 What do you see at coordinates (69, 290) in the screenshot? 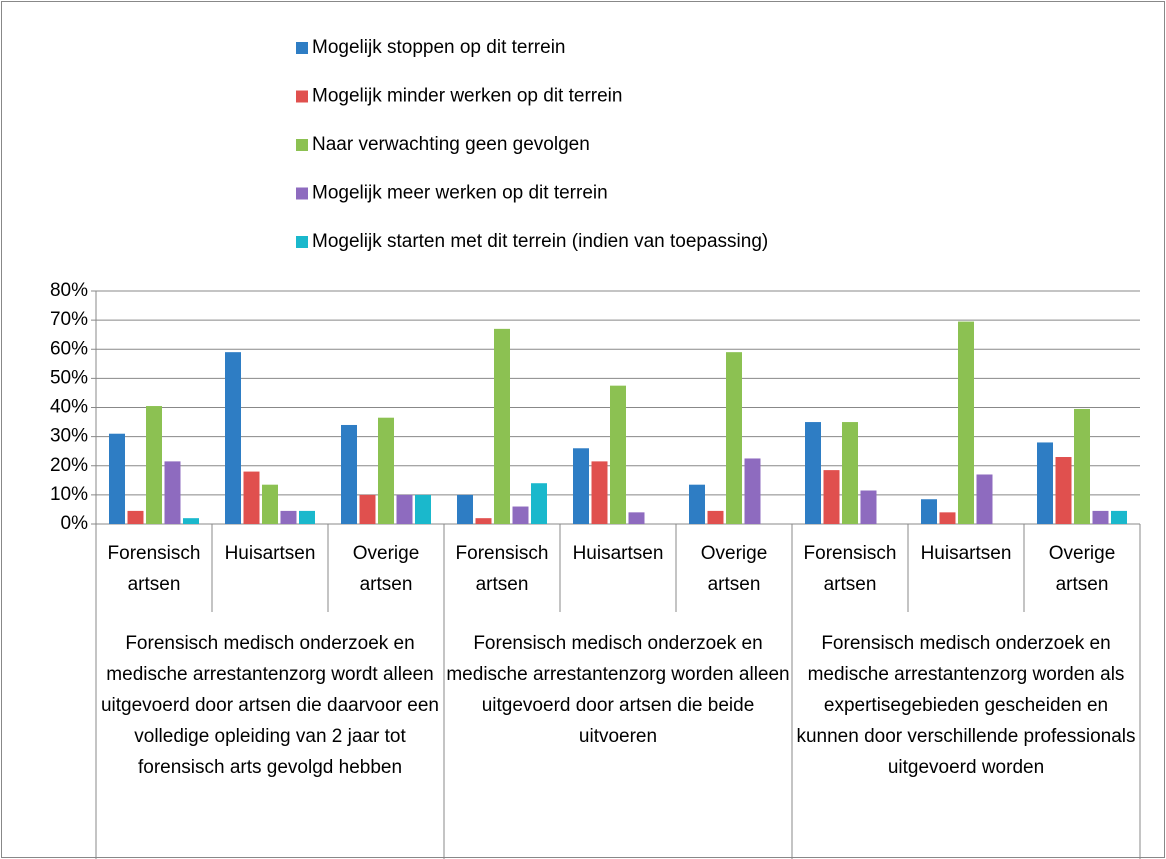
I see `y-tick-label: 80%` at bounding box center [69, 290].